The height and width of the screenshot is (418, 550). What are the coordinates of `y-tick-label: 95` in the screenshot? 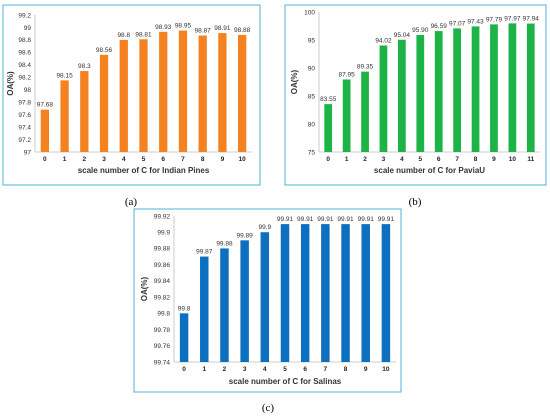 It's located at (312, 40).